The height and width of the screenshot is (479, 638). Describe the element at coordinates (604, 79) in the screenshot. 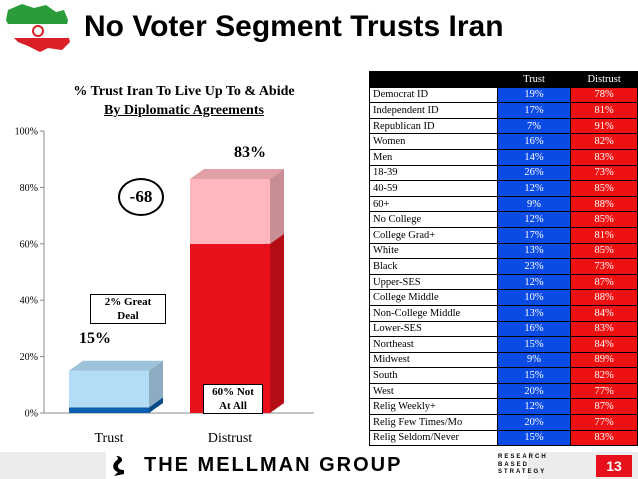

I see `table-header-distrust: Distrust` at that location.